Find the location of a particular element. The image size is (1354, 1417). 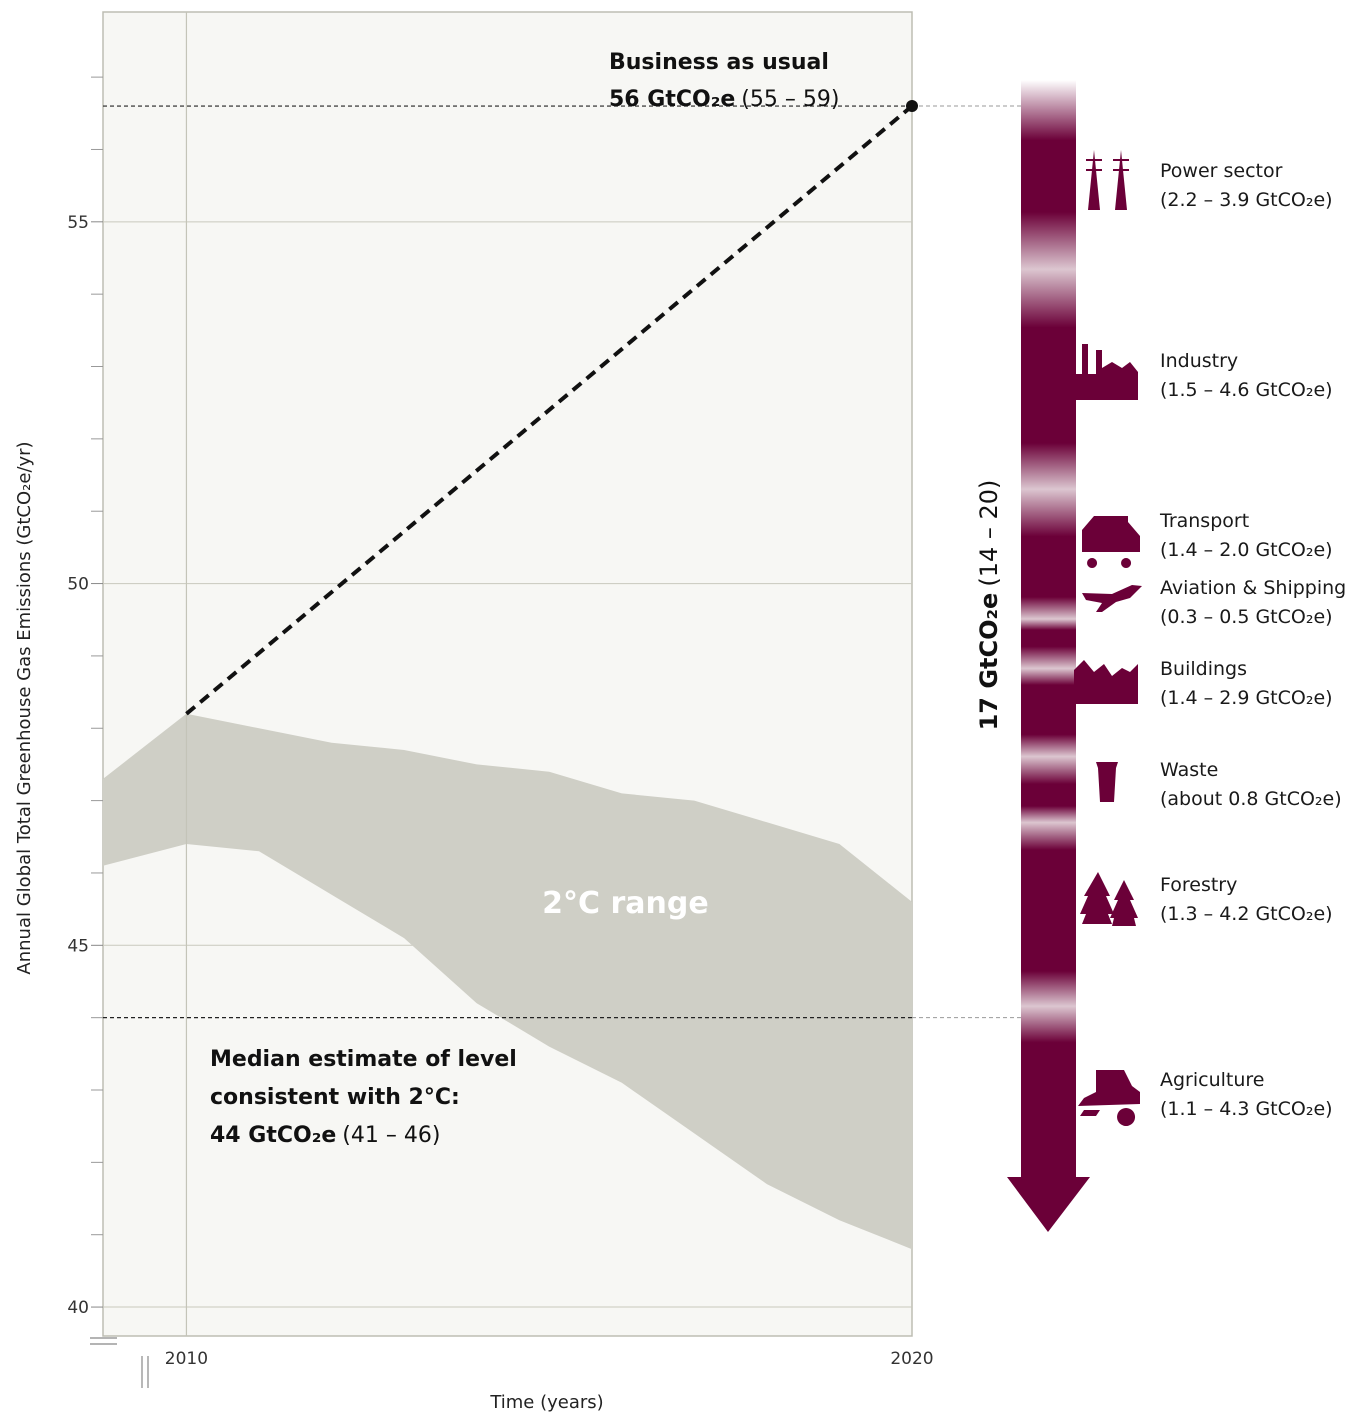

bau-value-label: 56 GtCO₂e (55 – 59) is located at coordinates (724, 99).